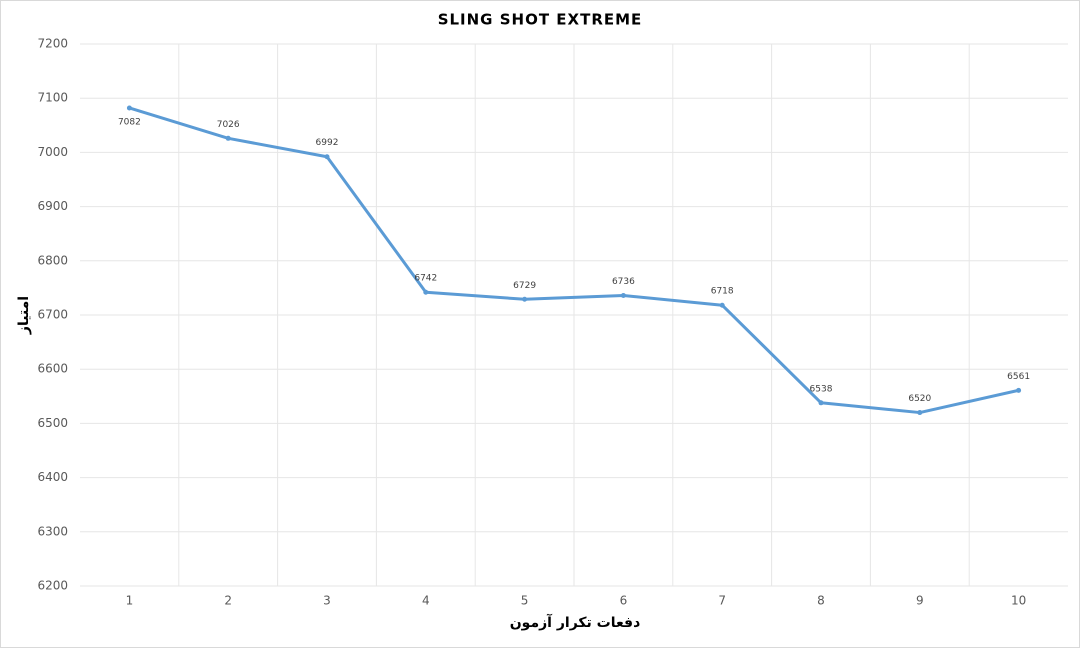 Image resolution: width=1080 pixels, height=648 pixels. What do you see at coordinates (623, 282) in the screenshot?
I see `data-label: 6736` at bounding box center [623, 282].